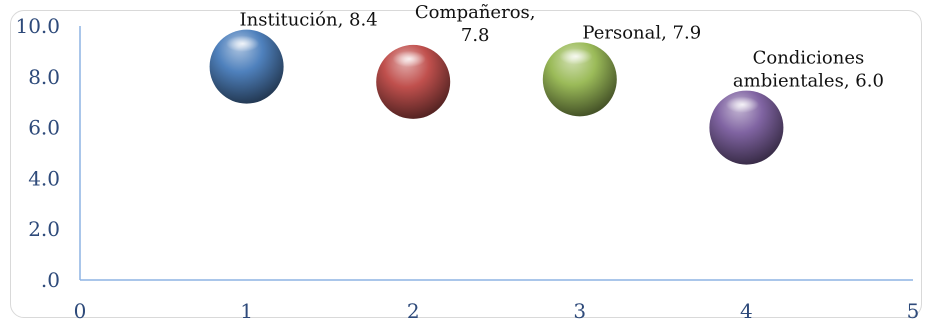 This screenshot has width=927, height=322. I want to click on x-tick-label: 3, so click(579, 310).